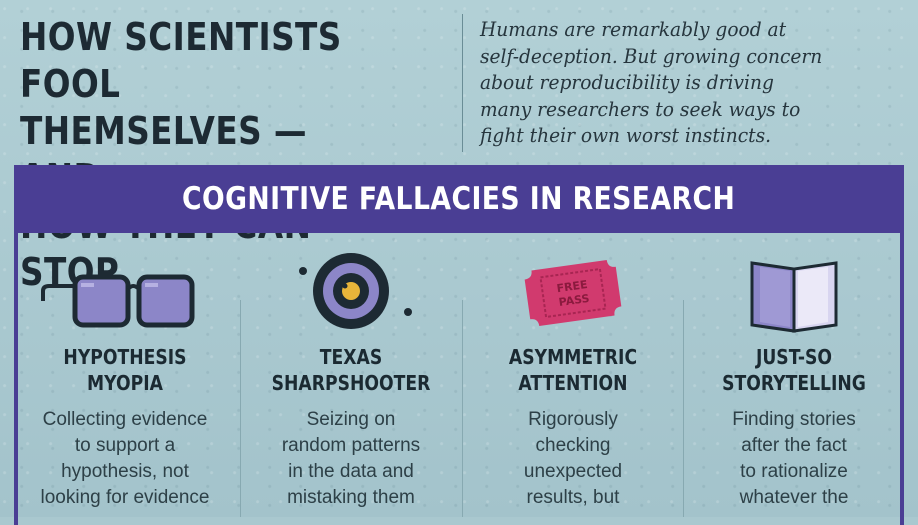  Describe the element at coordinates (573, 357) in the screenshot. I see `fallacy-name-line: ASYMMETRIC` at that location.